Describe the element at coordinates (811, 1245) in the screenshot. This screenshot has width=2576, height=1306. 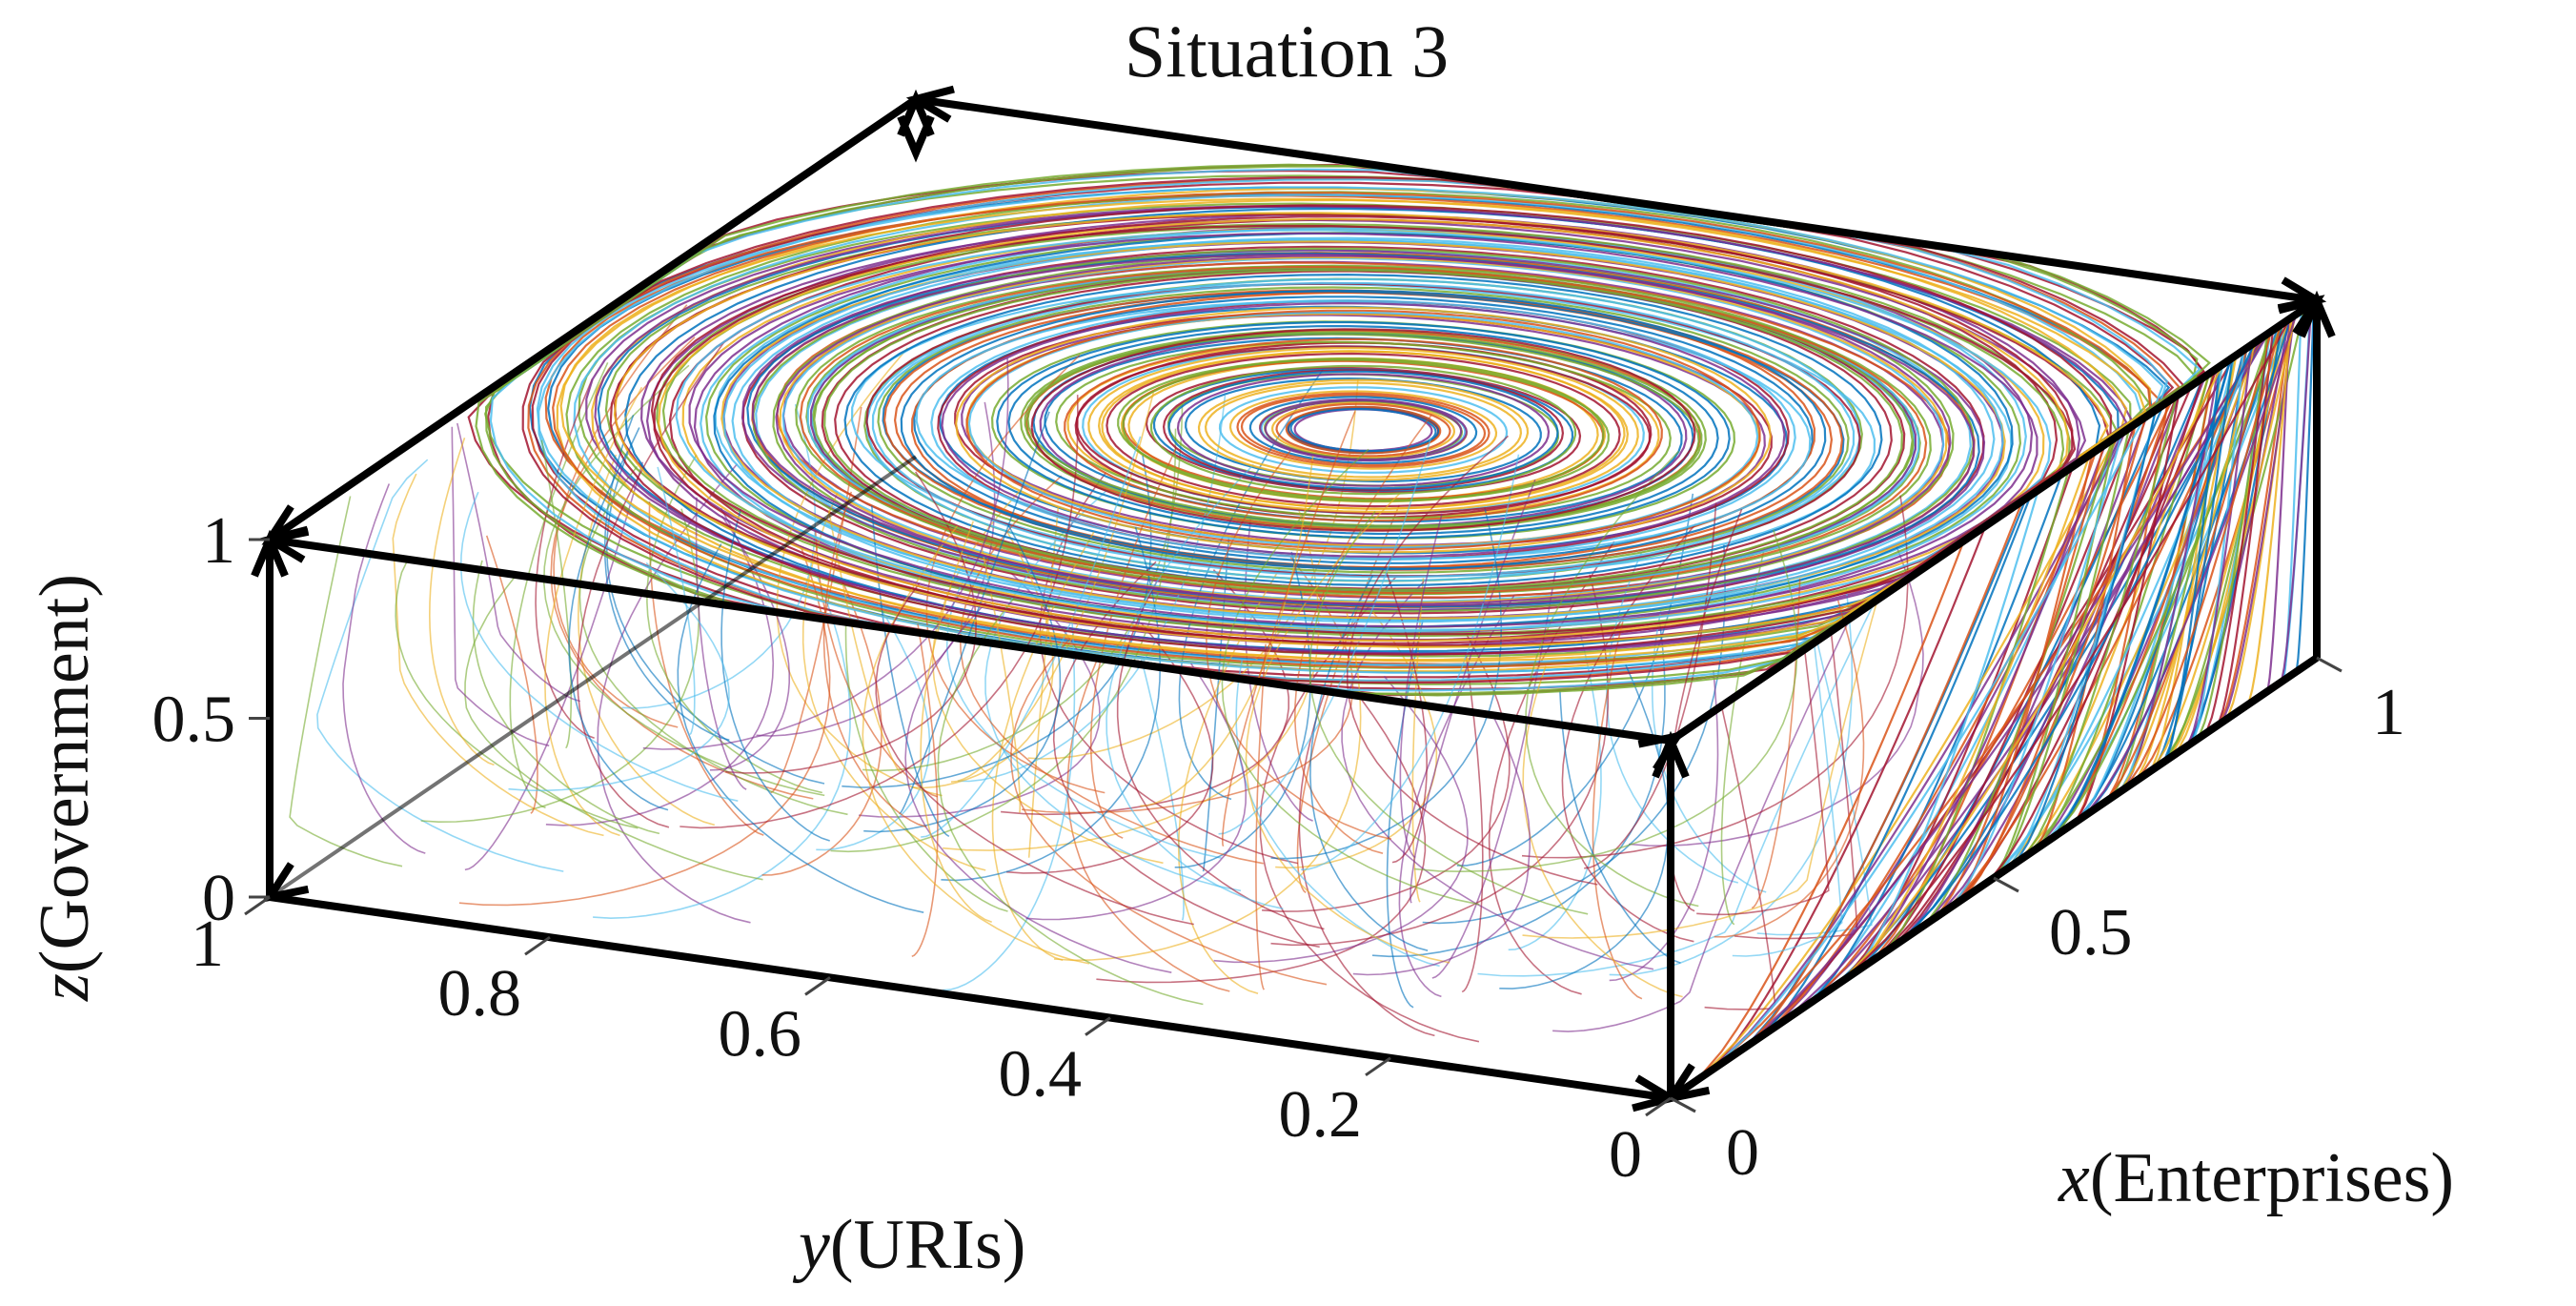
I see `y-axis-var: y` at that location.